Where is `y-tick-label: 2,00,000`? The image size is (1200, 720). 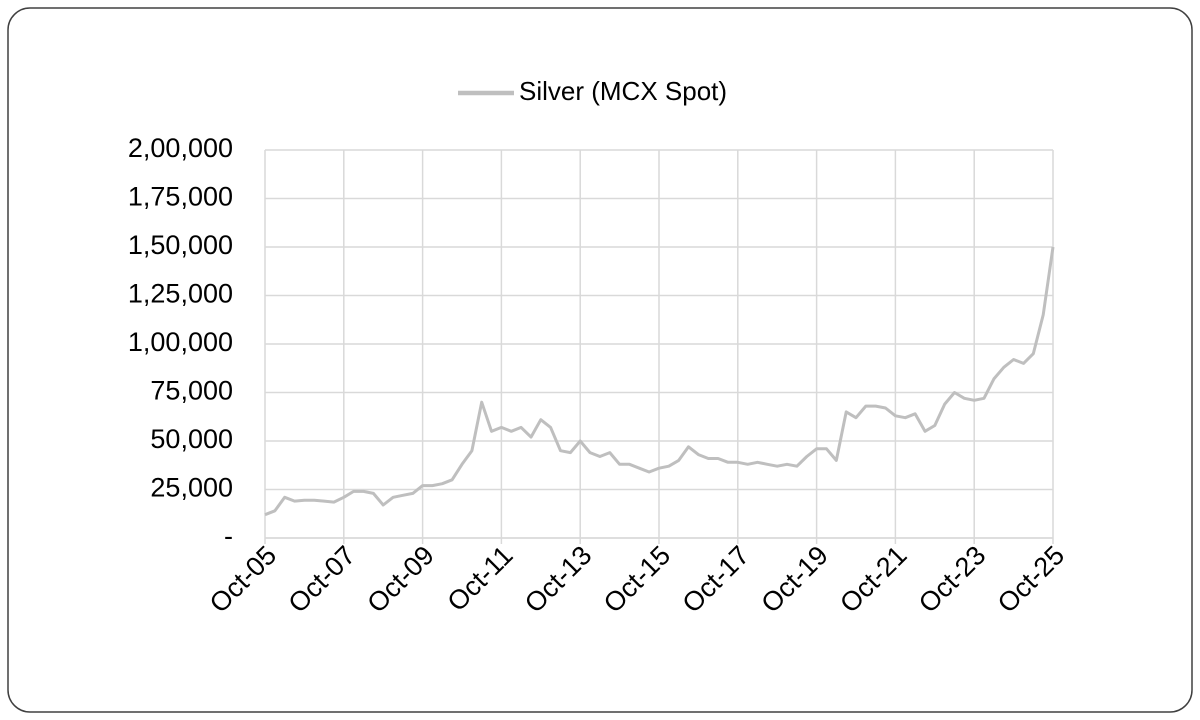 y-tick-label: 2,00,000 is located at coordinates (180, 148).